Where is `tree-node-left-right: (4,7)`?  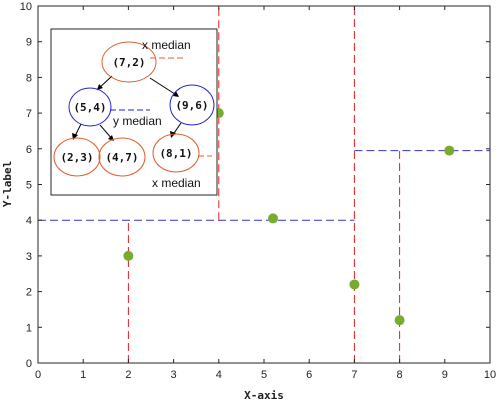
tree-node-left-right: (4,7) is located at coordinates (122, 157).